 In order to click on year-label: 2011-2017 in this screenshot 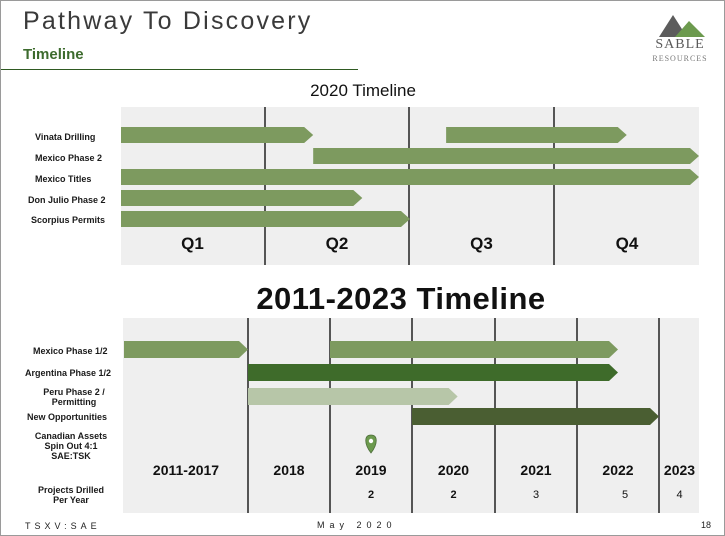, I will do `click(186, 470)`.